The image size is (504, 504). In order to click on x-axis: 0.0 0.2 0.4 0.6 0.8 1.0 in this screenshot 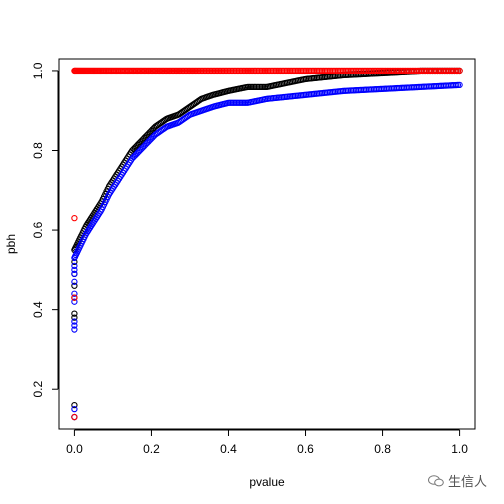, I will do `click(267, 442)`.